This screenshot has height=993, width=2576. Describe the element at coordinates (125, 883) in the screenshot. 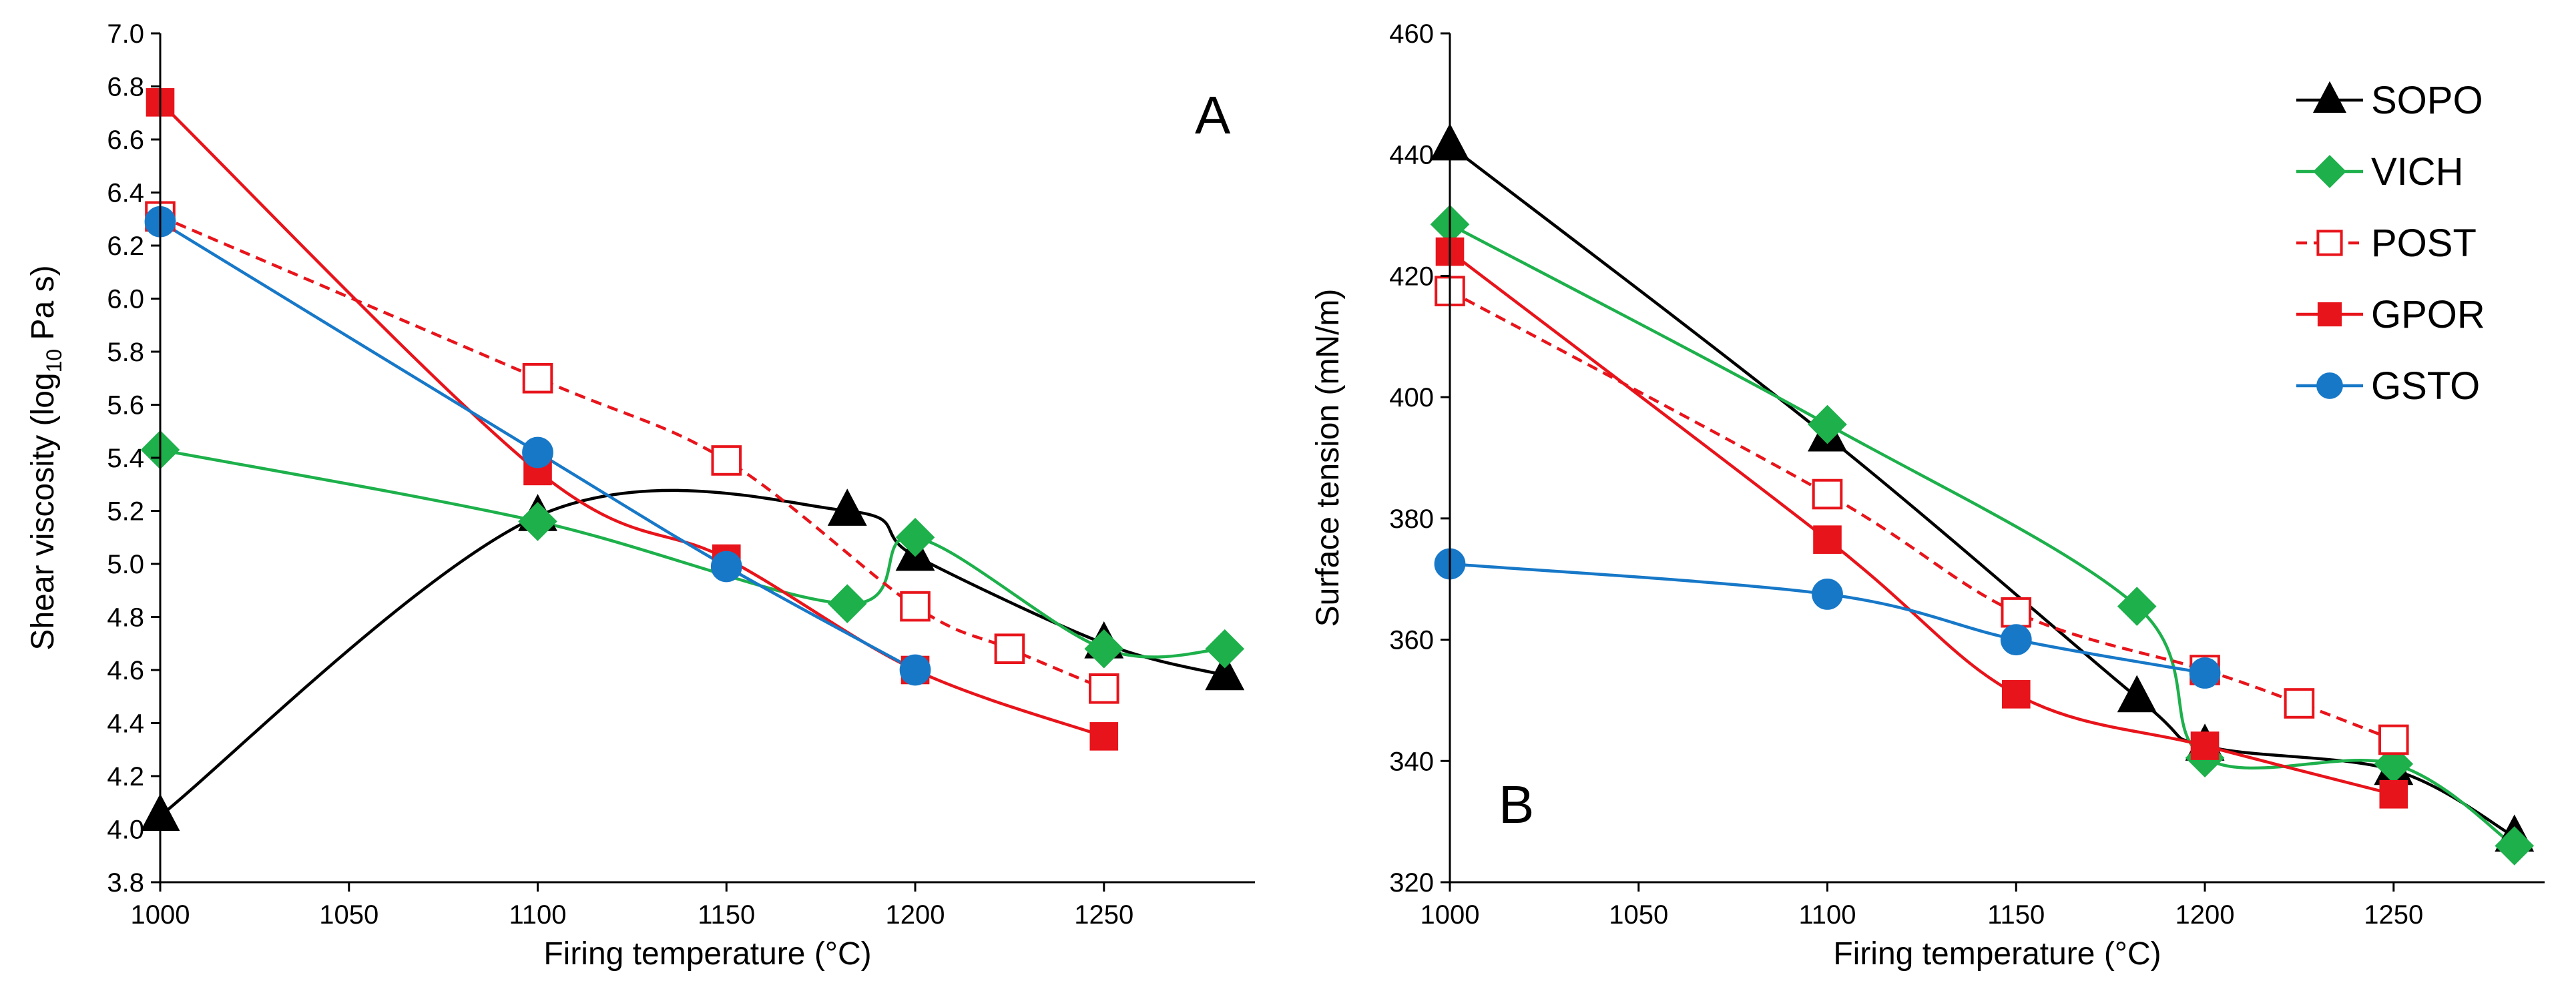

I see `y-tick-label: 3.8` at that location.